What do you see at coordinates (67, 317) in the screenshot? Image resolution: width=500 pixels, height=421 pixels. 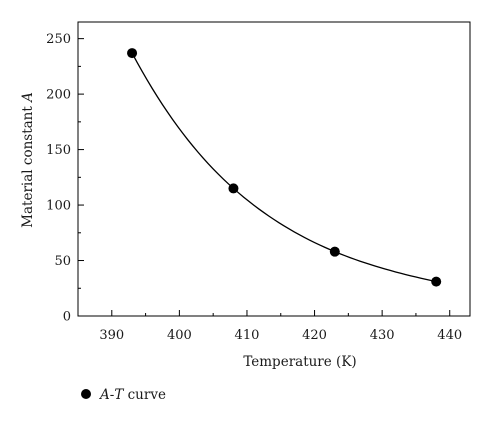 I see `y-tick-label: 0` at bounding box center [67, 317].